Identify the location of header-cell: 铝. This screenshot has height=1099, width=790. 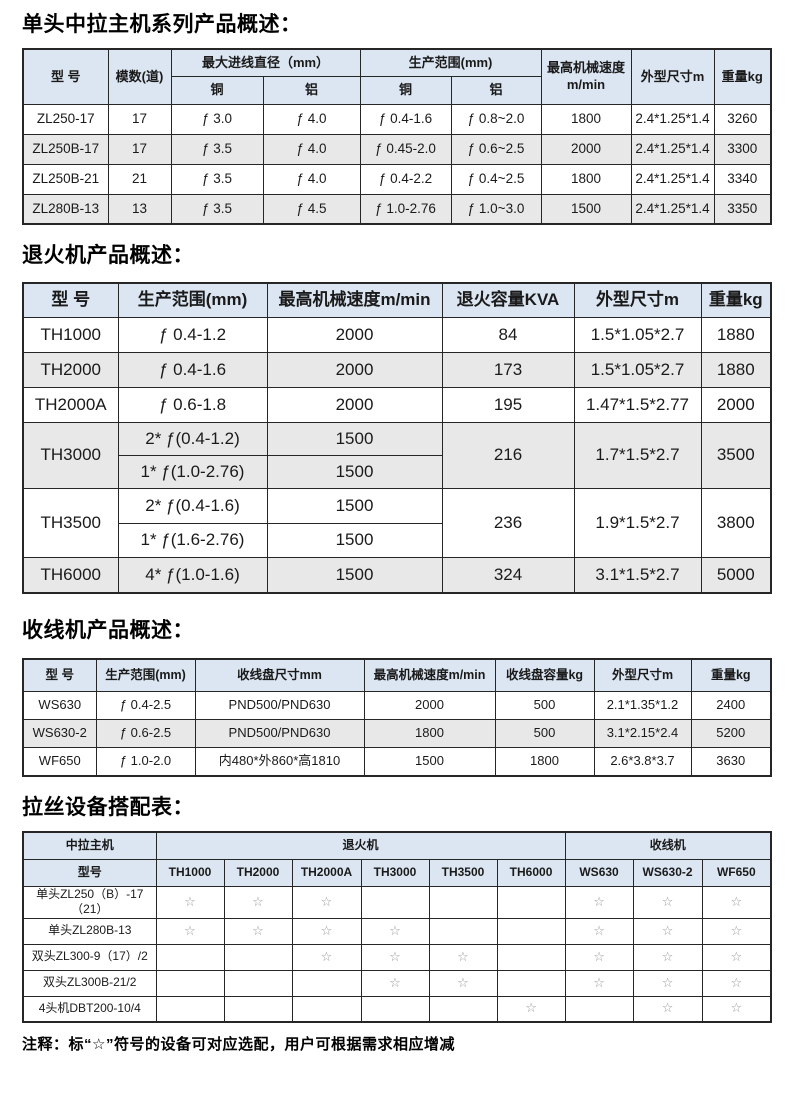
(311, 90).